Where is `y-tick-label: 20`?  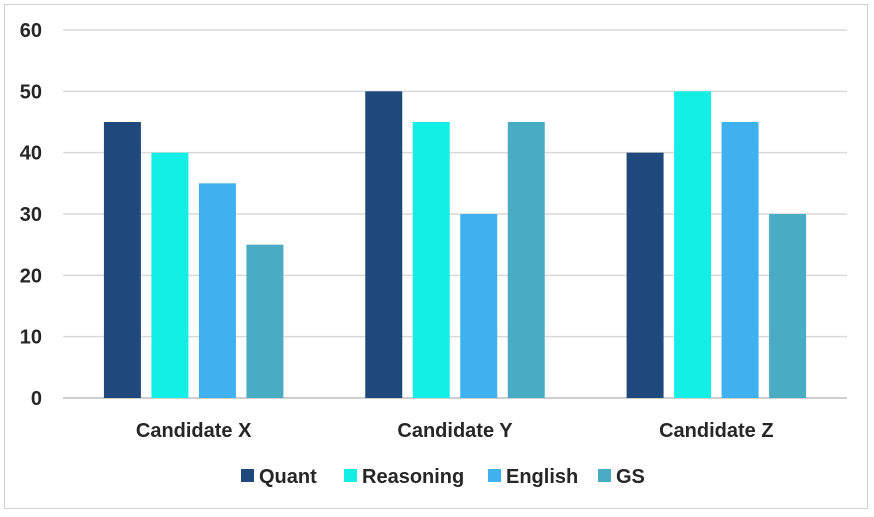
y-tick-label: 20 is located at coordinates (31, 276).